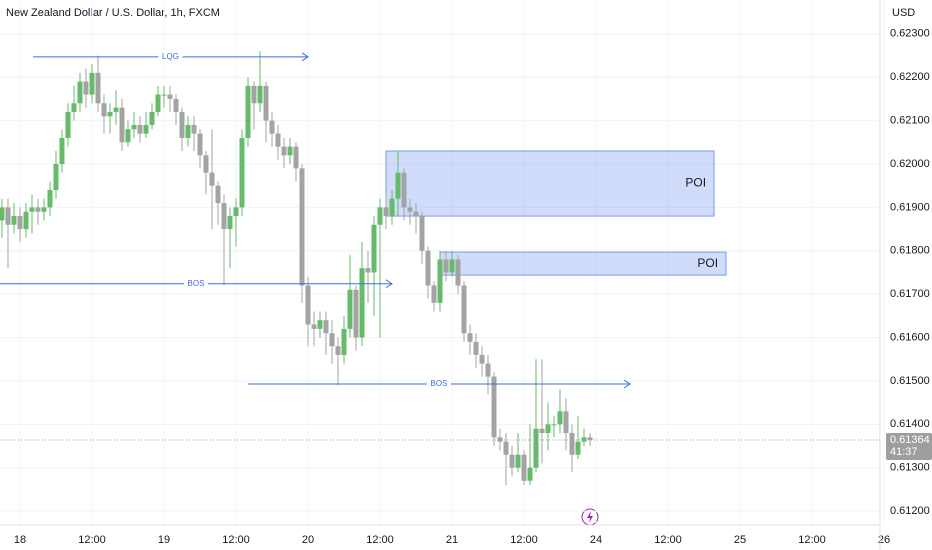 The width and height of the screenshot is (932, 550). I want to click on y-tick-label: 0.62000, so click(910, 164).